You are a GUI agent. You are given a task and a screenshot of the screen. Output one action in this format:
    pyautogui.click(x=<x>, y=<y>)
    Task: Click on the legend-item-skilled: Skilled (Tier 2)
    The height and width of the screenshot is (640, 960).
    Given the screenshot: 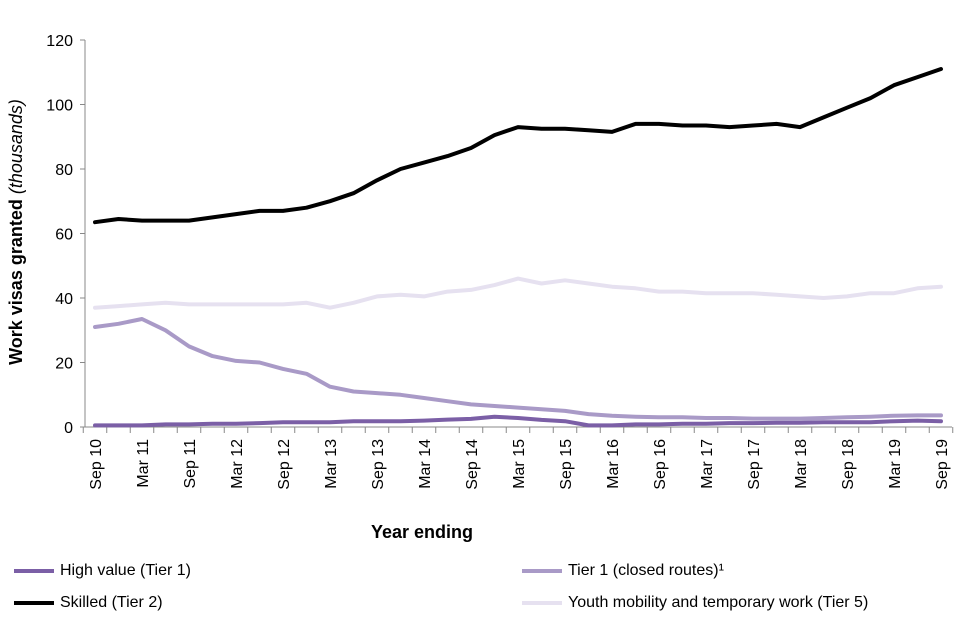 What is the action you would take?
    pyautogui.click(x=88, y=603)
    